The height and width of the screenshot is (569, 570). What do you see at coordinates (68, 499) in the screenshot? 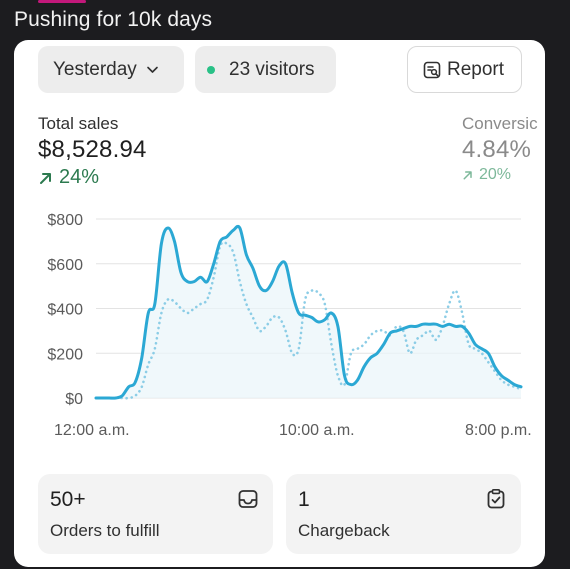
I see `orders-to-fulfill-value: 50+` at bounding box center [68, 499].